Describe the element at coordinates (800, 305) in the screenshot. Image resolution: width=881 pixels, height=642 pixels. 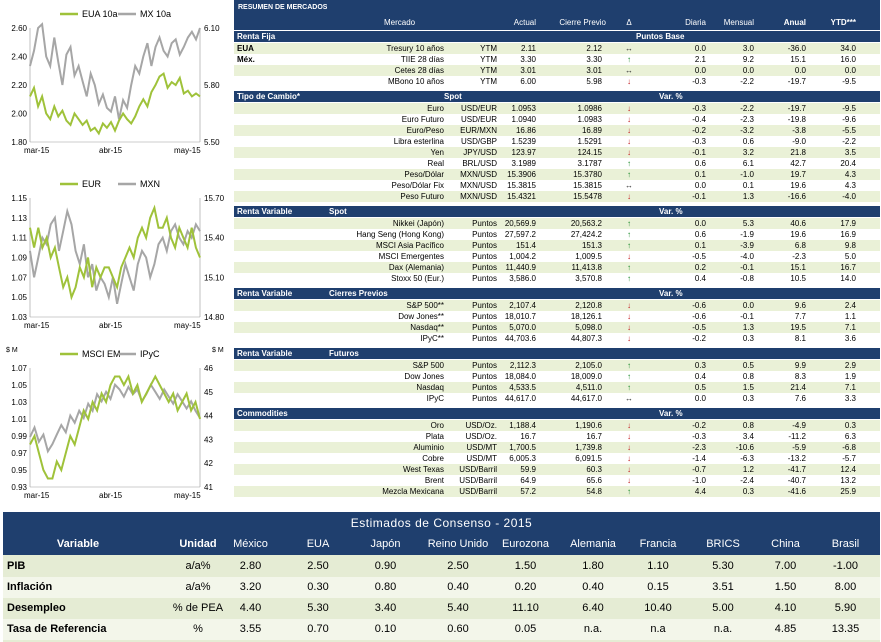
I see `row-anual: 9.6` at that location.